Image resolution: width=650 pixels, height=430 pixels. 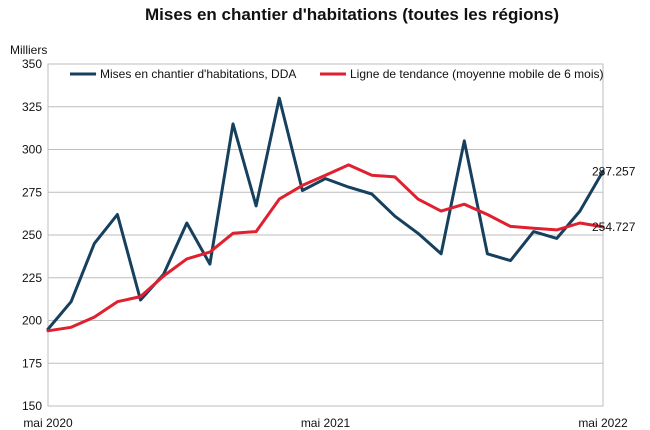 I want to click on x-axis-ticks: mai 2020 mai 2021 mai 2022, so click(x=325, y=423).